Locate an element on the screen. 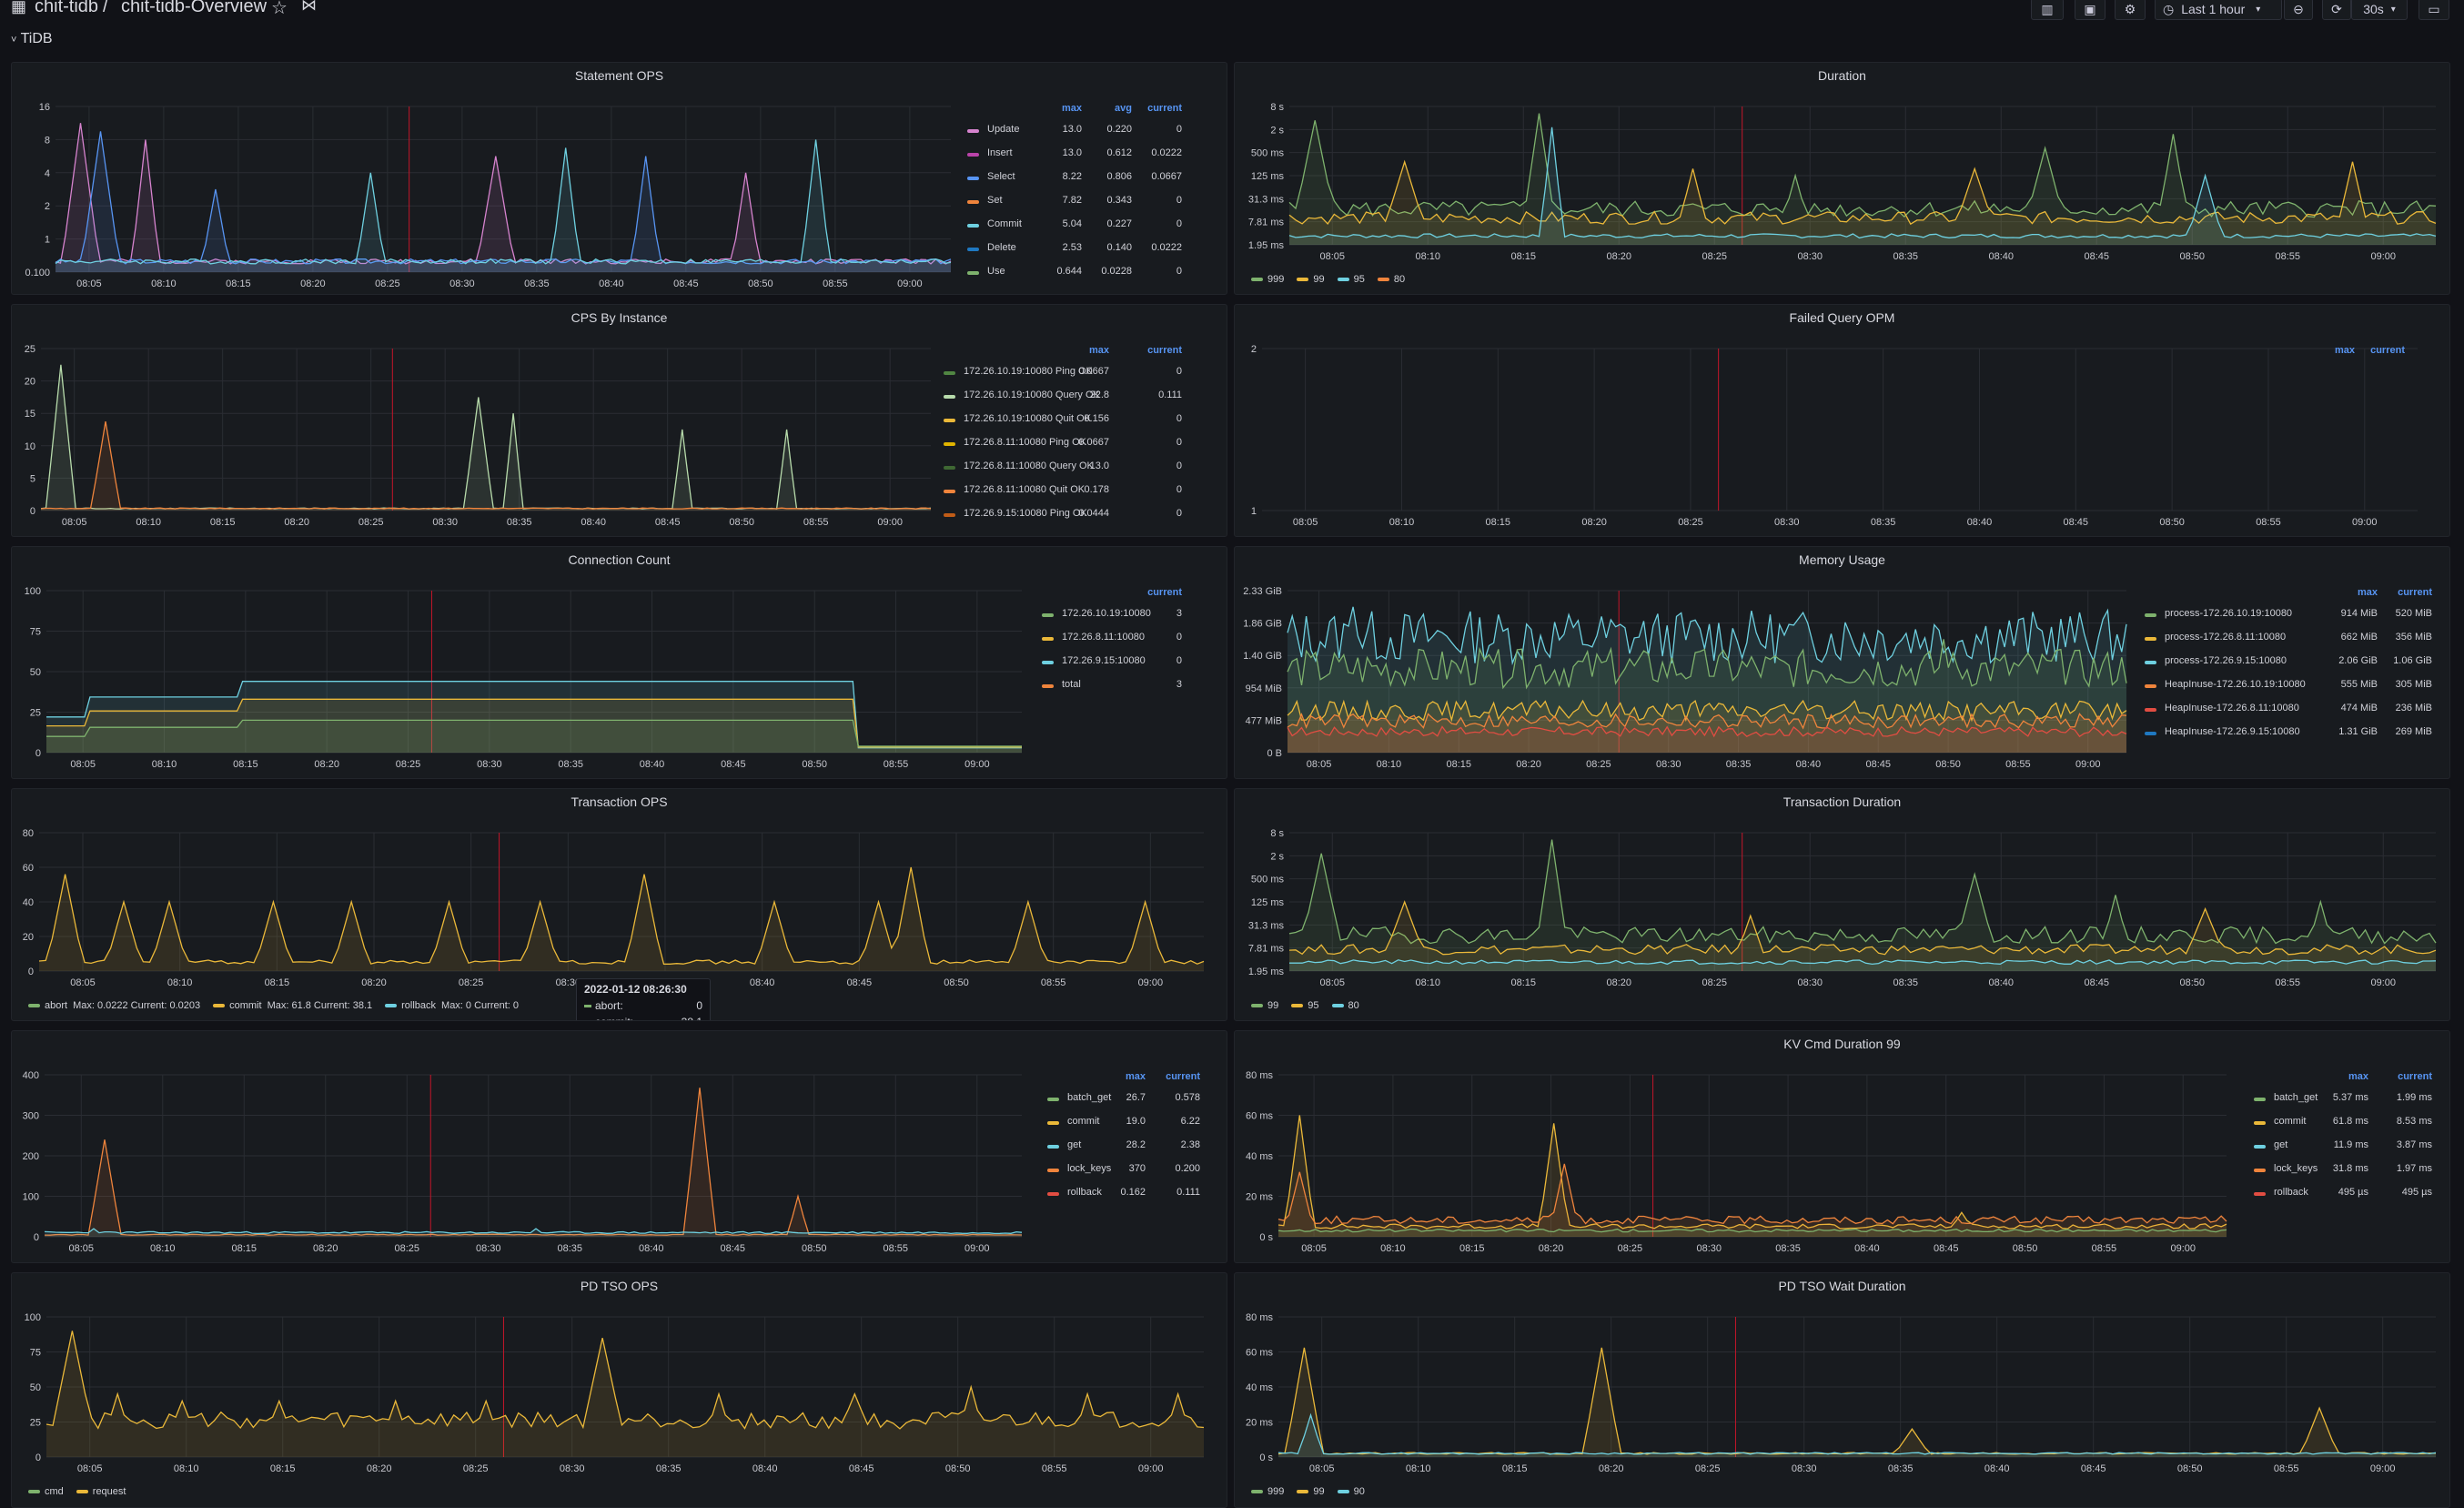  legend-item: get 11.9 ms 3.87 ms is located at coordinates (2349, 1148).